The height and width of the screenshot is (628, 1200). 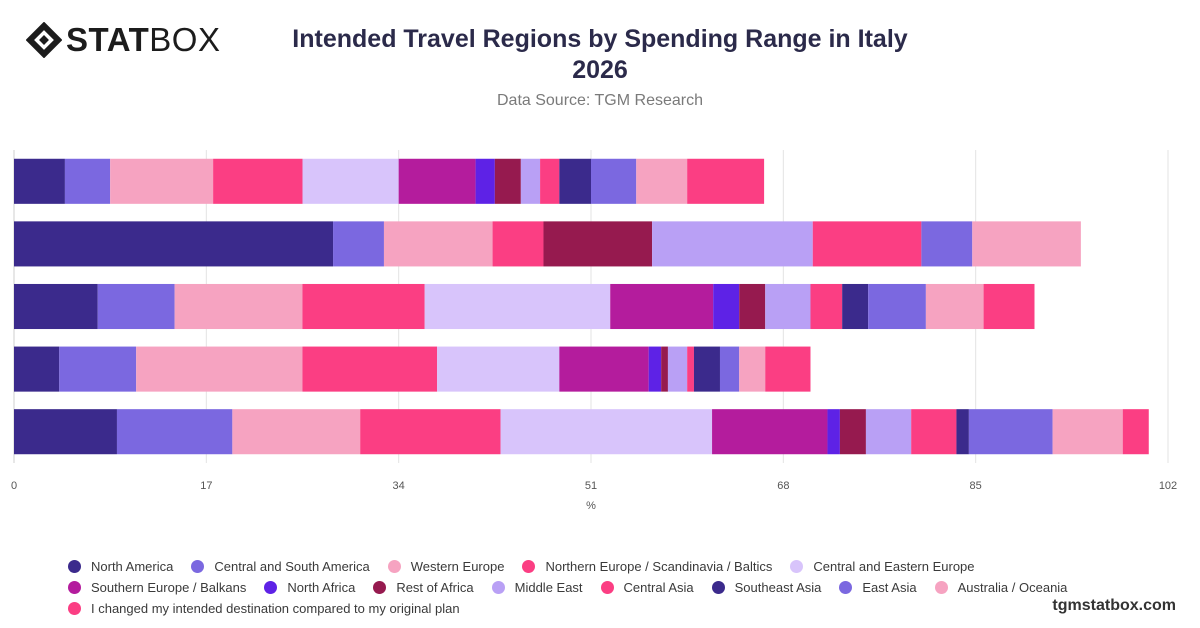 What do you see at coordinates (292, 566) in the screenshot?
I see `legend-label: Central and South America` at bounding box center [292, 566].